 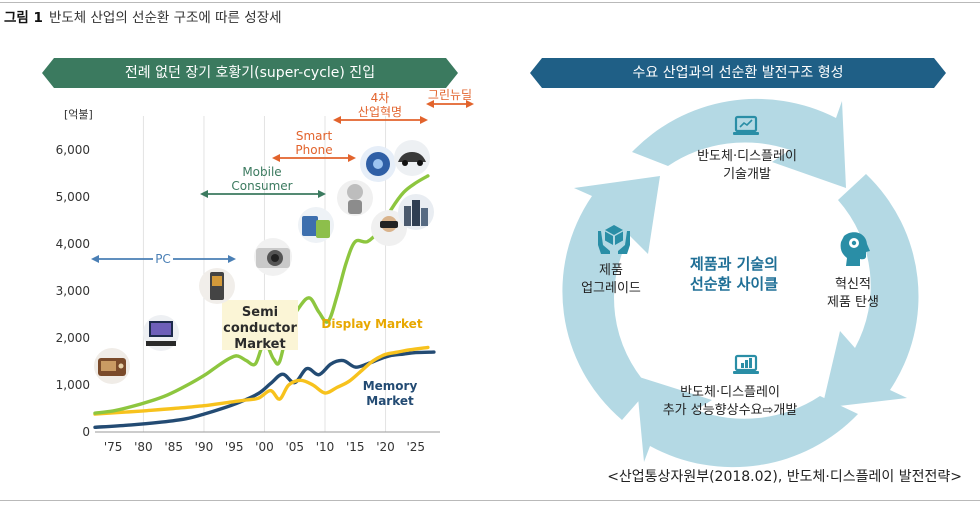 I want to click on era-label: Mobile Consumer, so click(x=261, y=179).